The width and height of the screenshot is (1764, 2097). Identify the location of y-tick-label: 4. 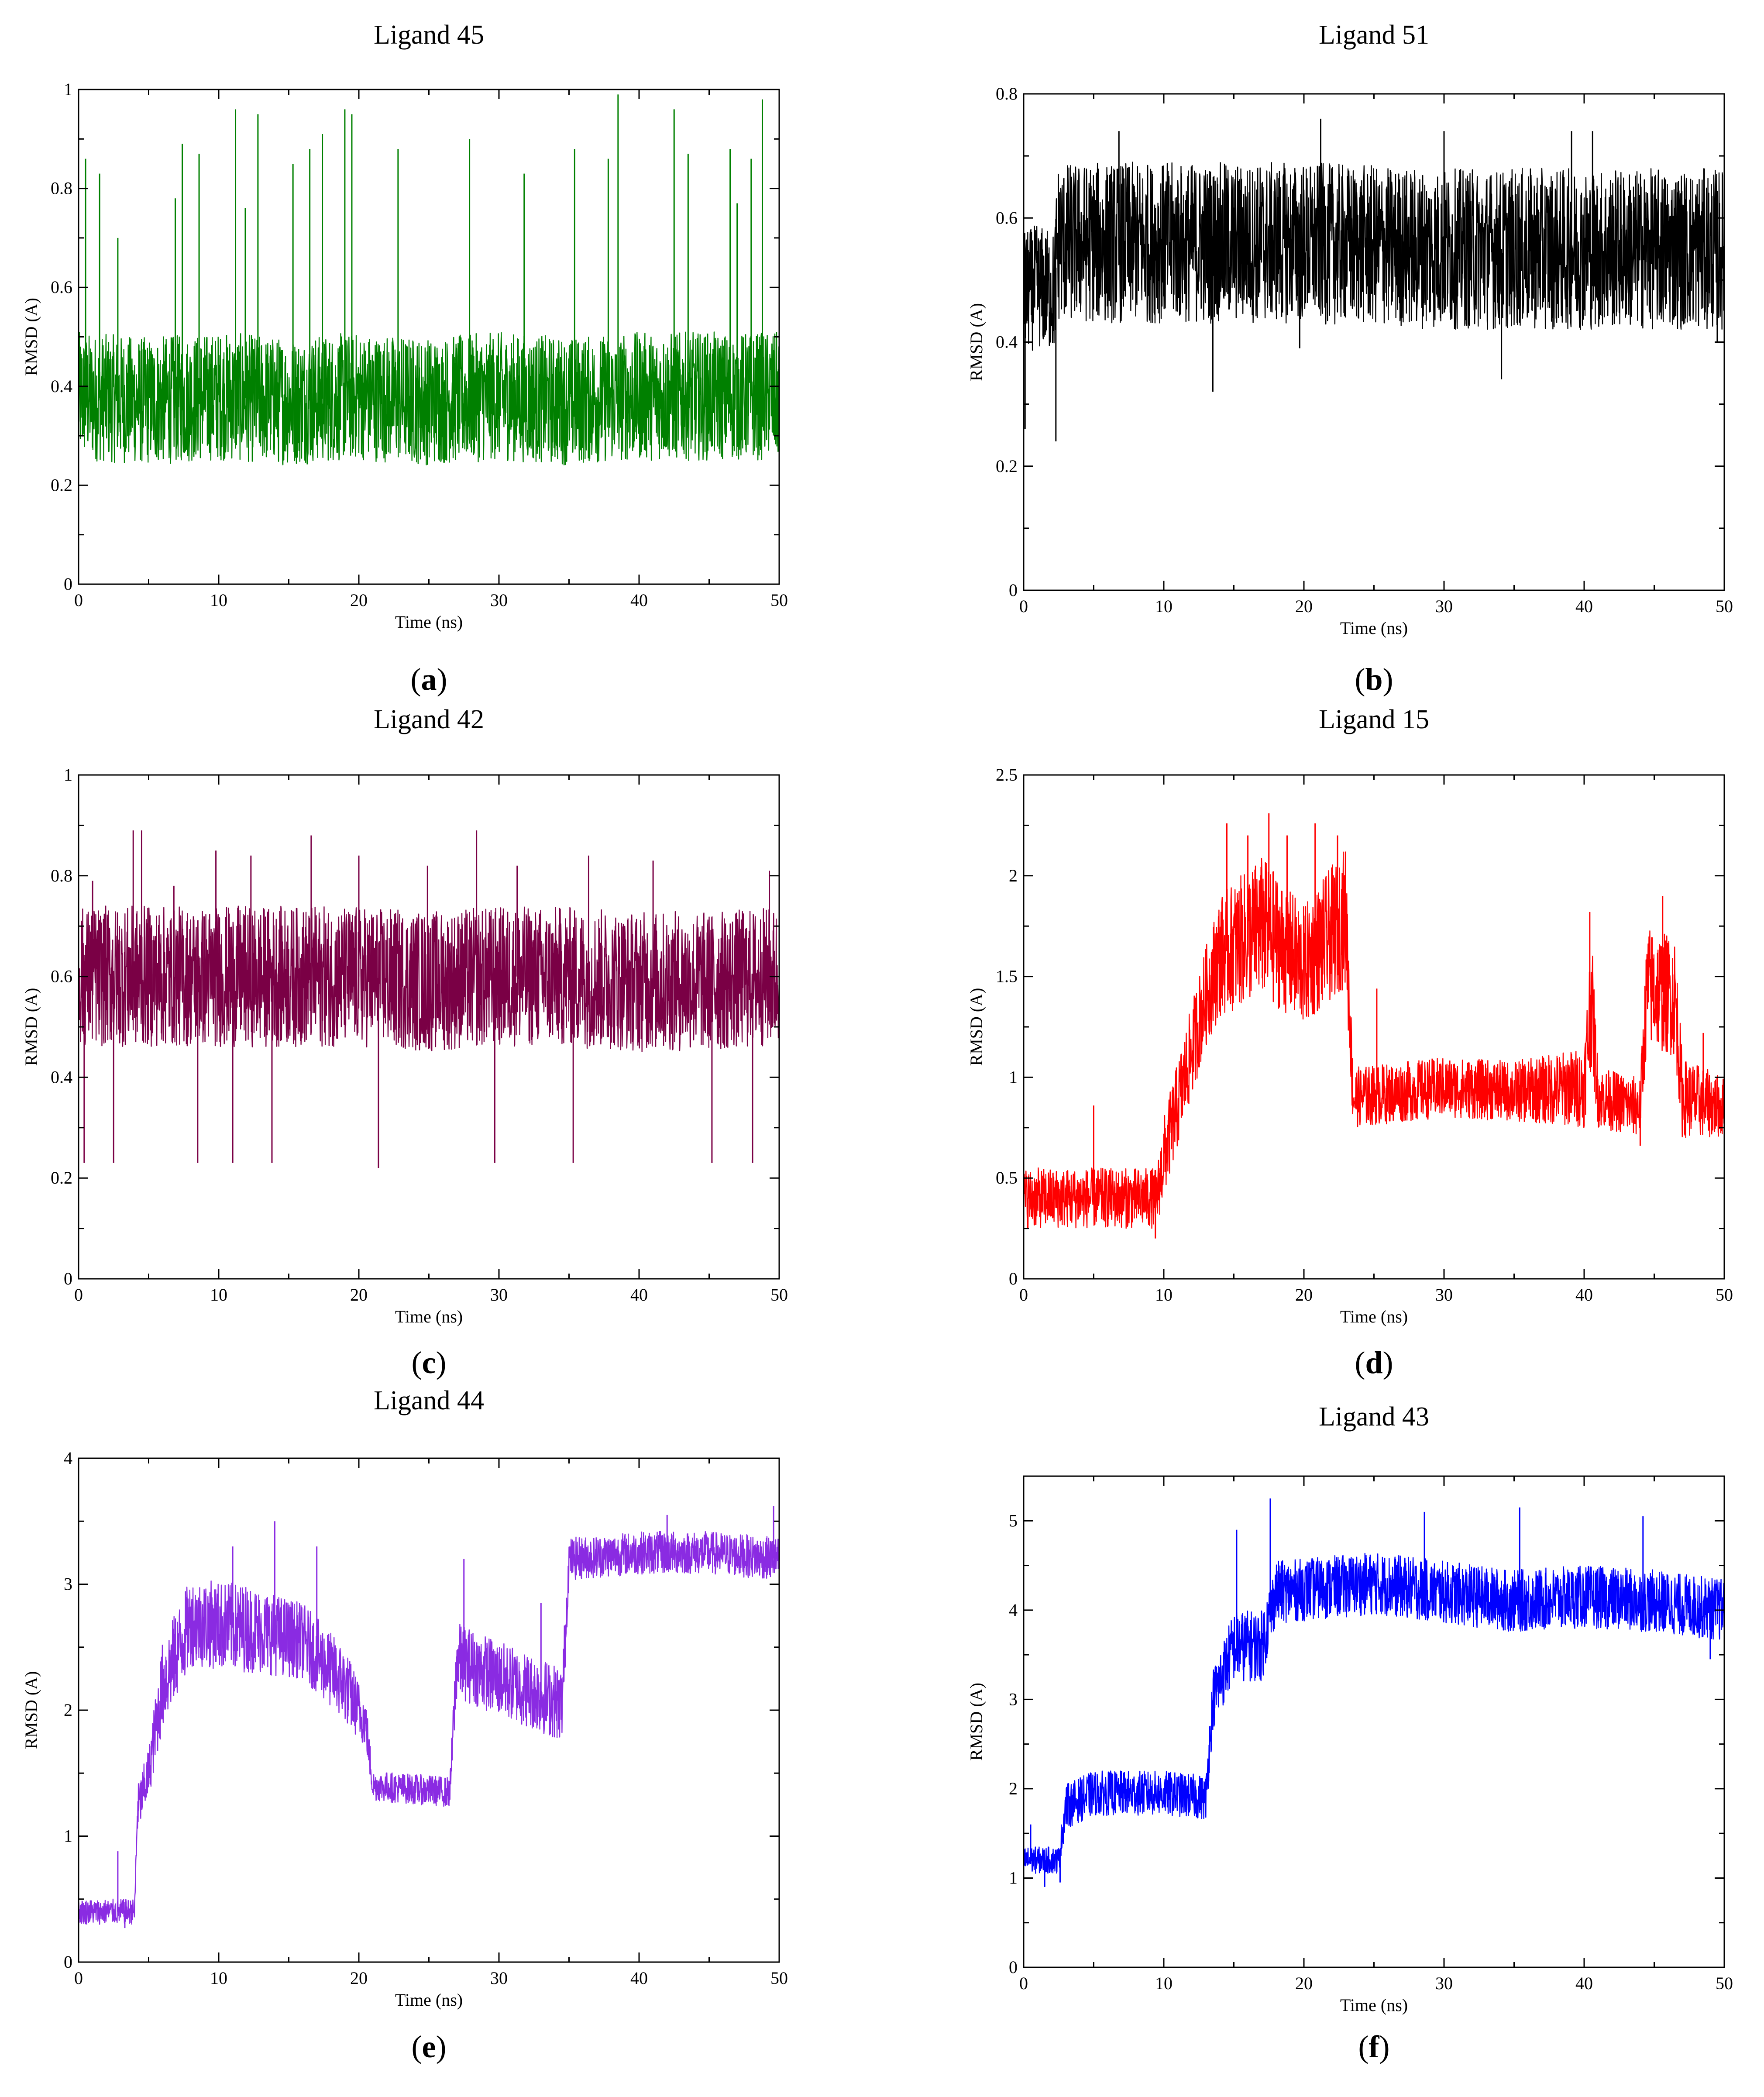
(1013, 1610).